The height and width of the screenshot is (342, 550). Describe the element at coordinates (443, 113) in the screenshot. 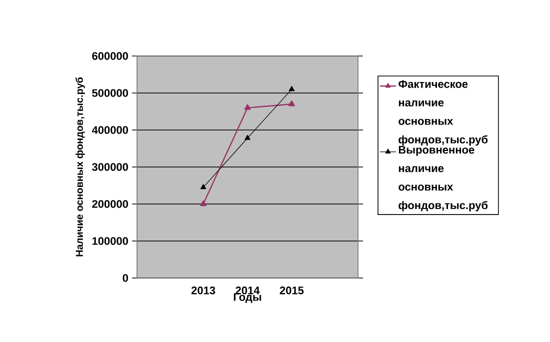

I see `legend-label: Фактическое наличие основных фондов,тыс.руб` at that location.